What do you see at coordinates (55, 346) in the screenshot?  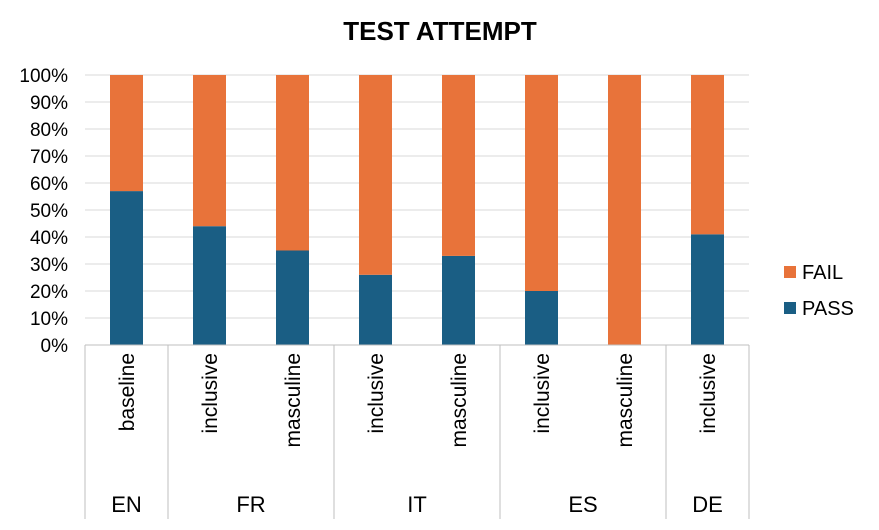 I see `y-tick-label: 0%` at bounding box center [55, 346].